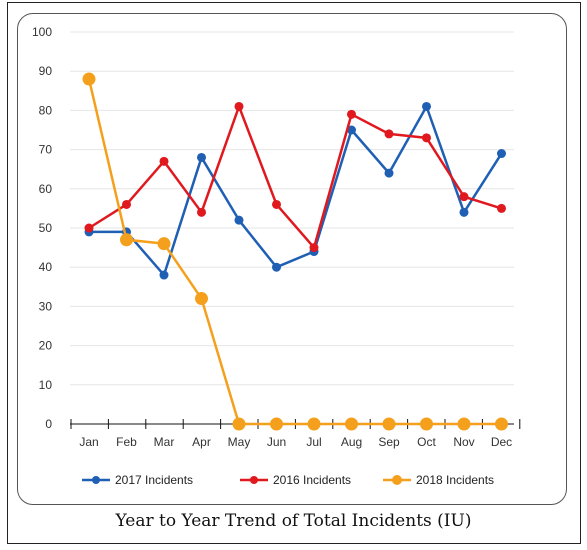 The height and width of the screenshot is (550, 587). I want to click on y-tick-label: 90, so click(46, 71).